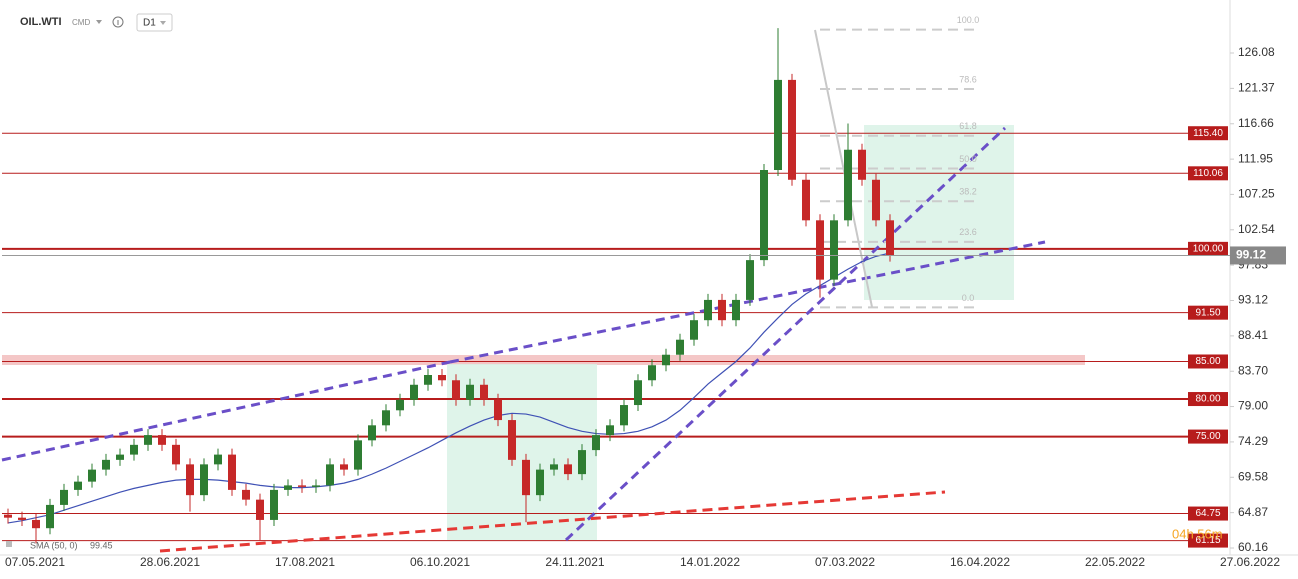  What do you see at coordinates (1251, 255) in the screenshot?
I see `last-price-label: 99.12` at bounding box center [1251, 255].